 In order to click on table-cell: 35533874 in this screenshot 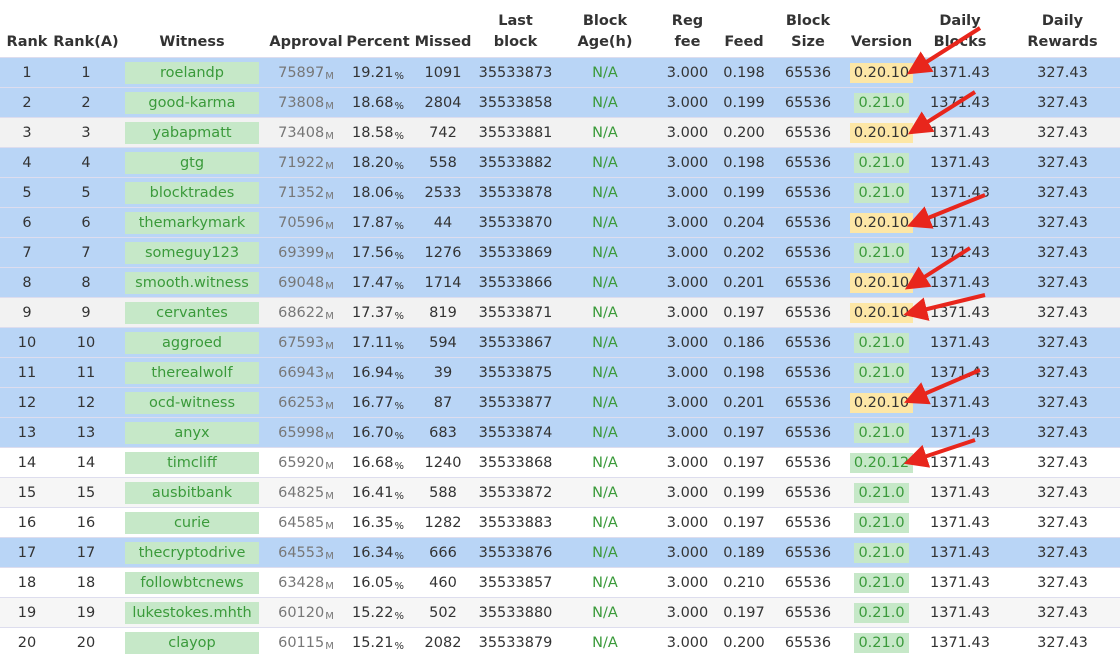, I will do `click(515, 432)`.